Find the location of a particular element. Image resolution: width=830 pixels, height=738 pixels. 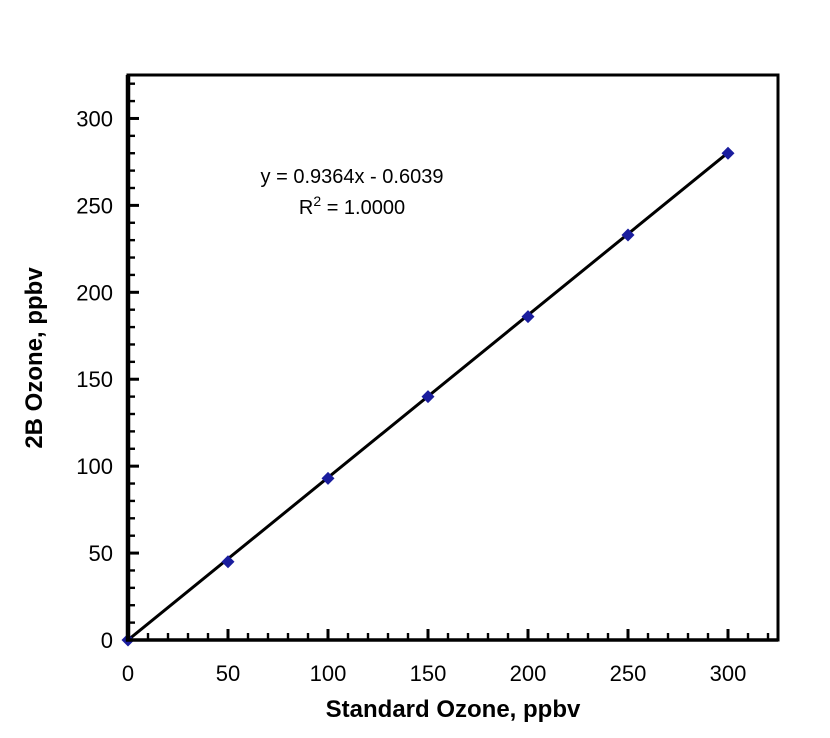

x-axis-title: Standard Ozone, ppbv is located at coordinates (453, 709).